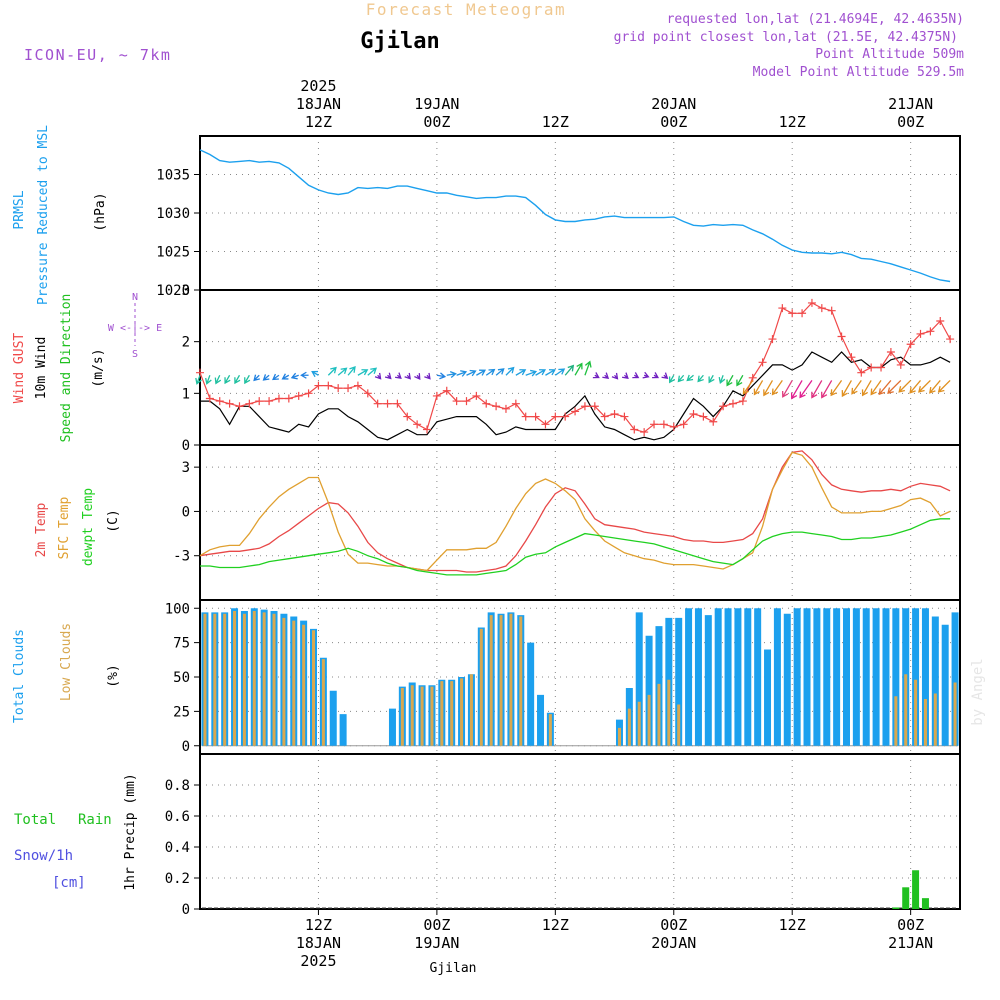 This screenshot has height=1000, width=1000. I want to click on y-tick-label: 0, so click(186, 910).